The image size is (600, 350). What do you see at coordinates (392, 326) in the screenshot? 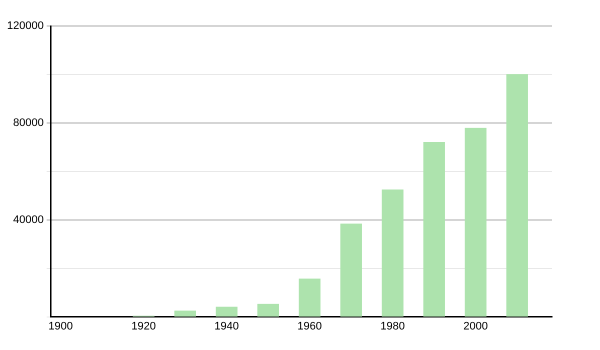
I see `x-tick-label: 1980` at bounding box center [392, 326].